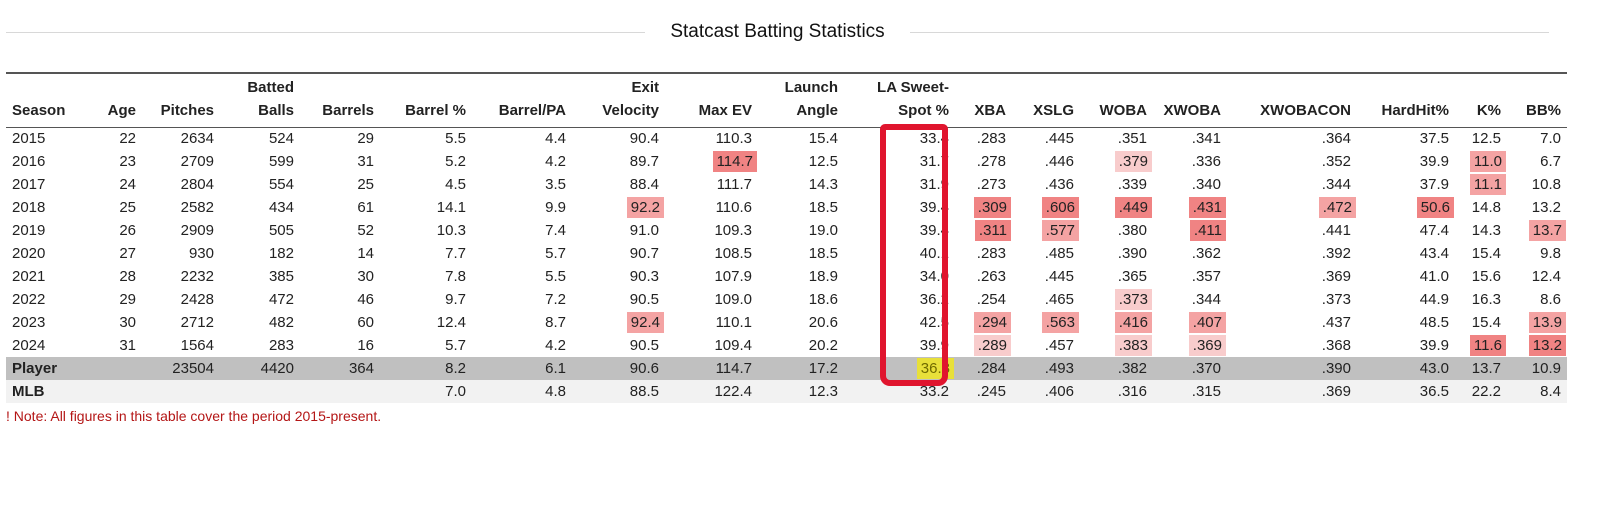 The height and width of the screenshot is (526, 1600). I want to click on column-header-pitches: Pitches, so click(181, 100).